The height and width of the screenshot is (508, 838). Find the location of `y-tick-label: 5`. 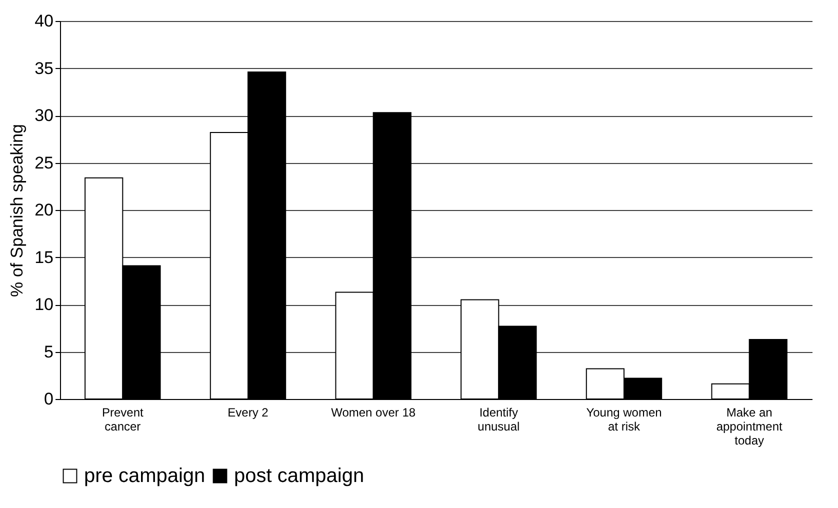

y-tick-label: 5 is located at coordinates (49, 352).